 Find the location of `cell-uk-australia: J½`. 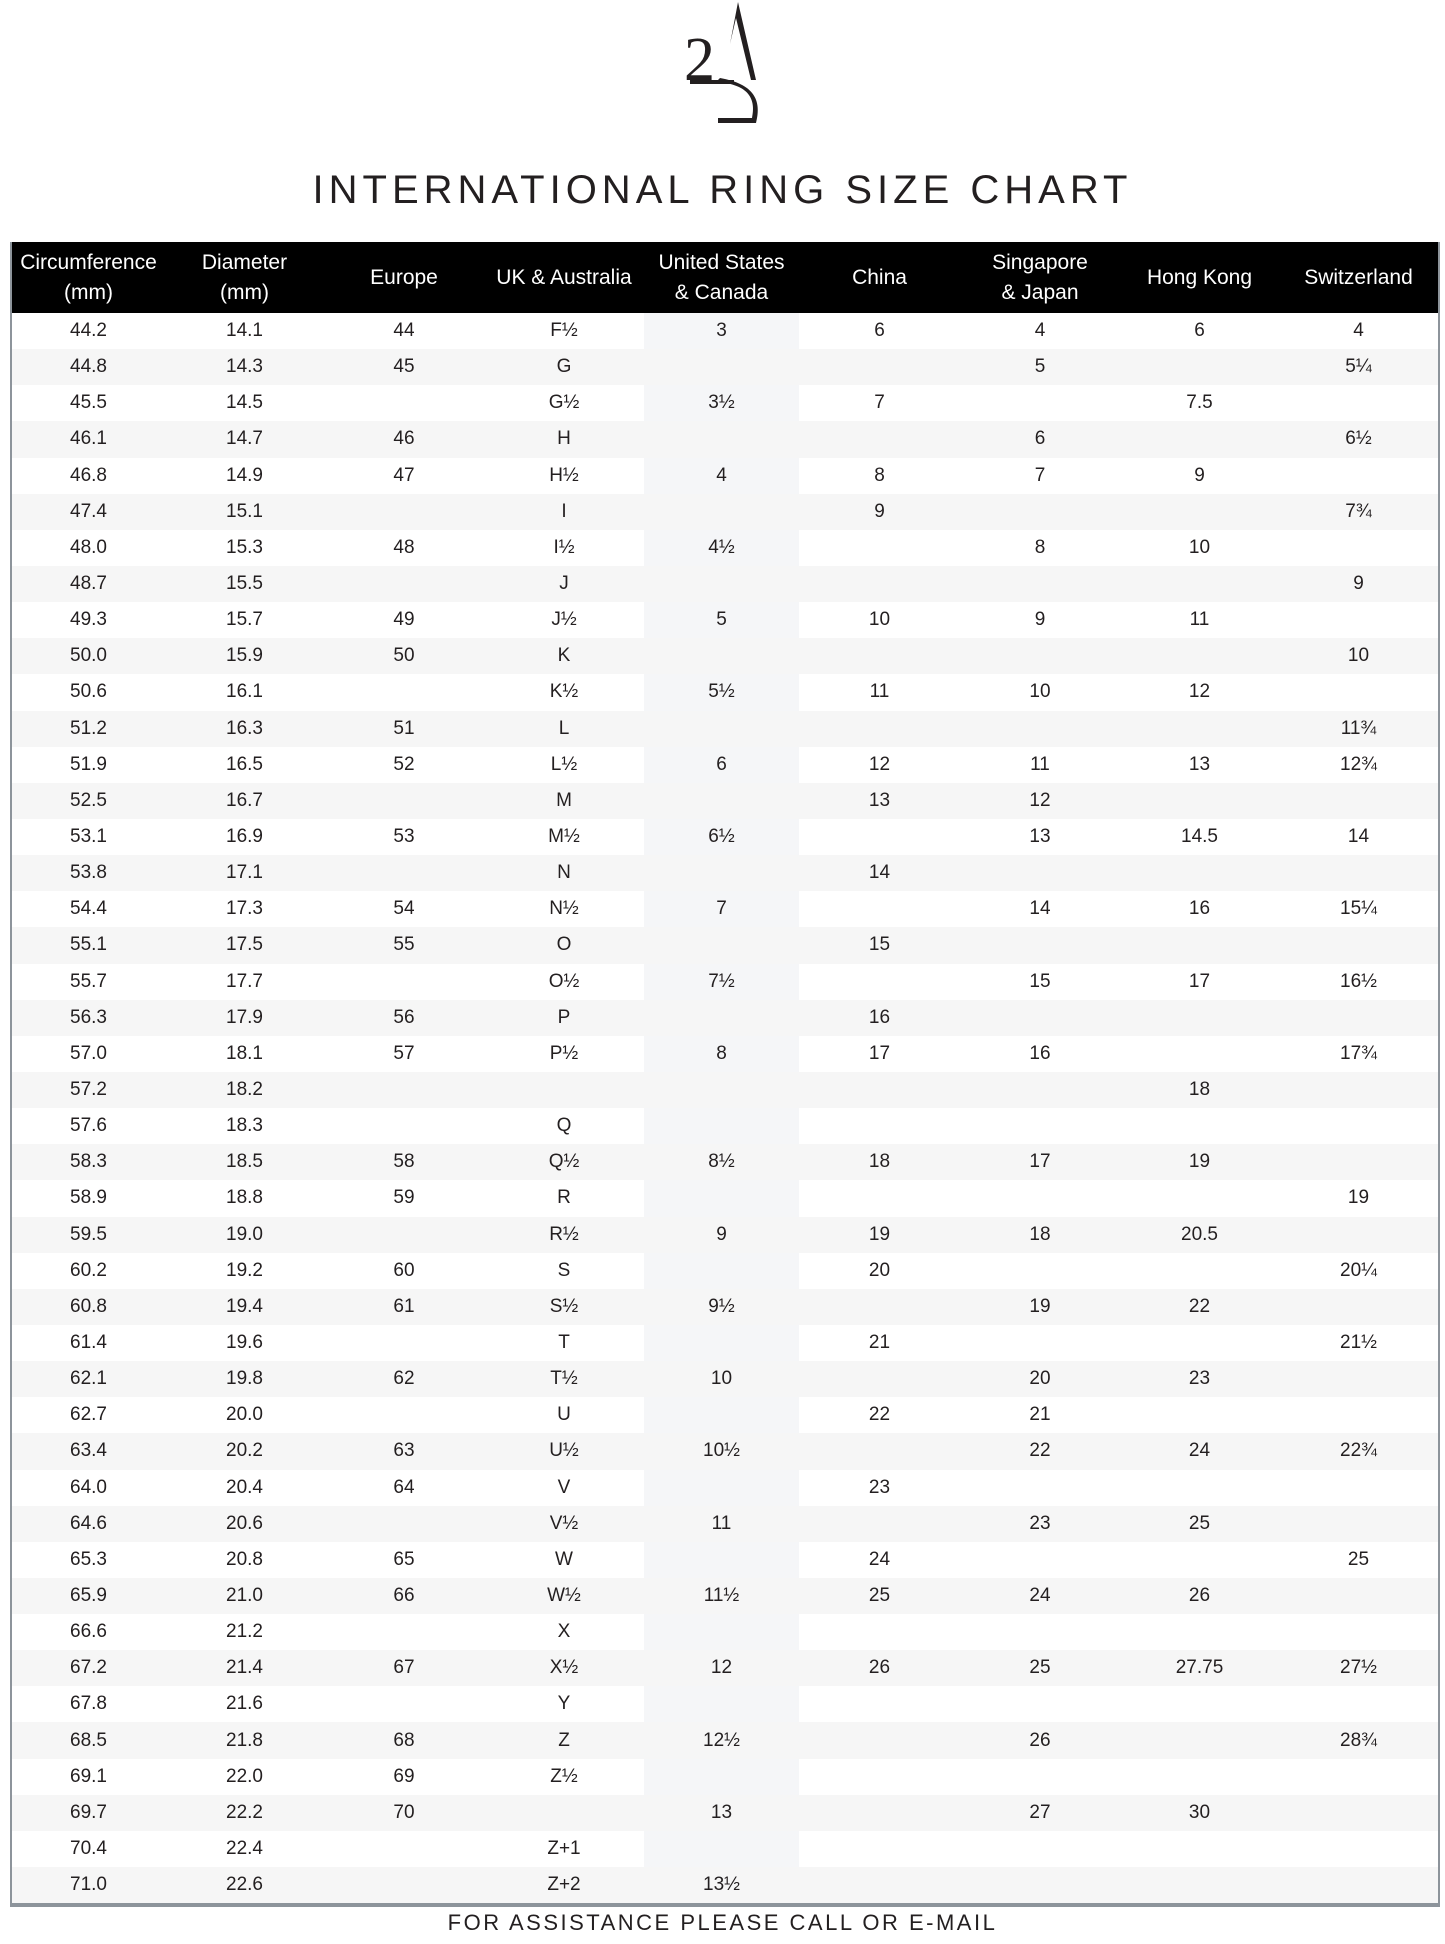

cell-uk-australia: J½ is located at coordinates (564, 620).